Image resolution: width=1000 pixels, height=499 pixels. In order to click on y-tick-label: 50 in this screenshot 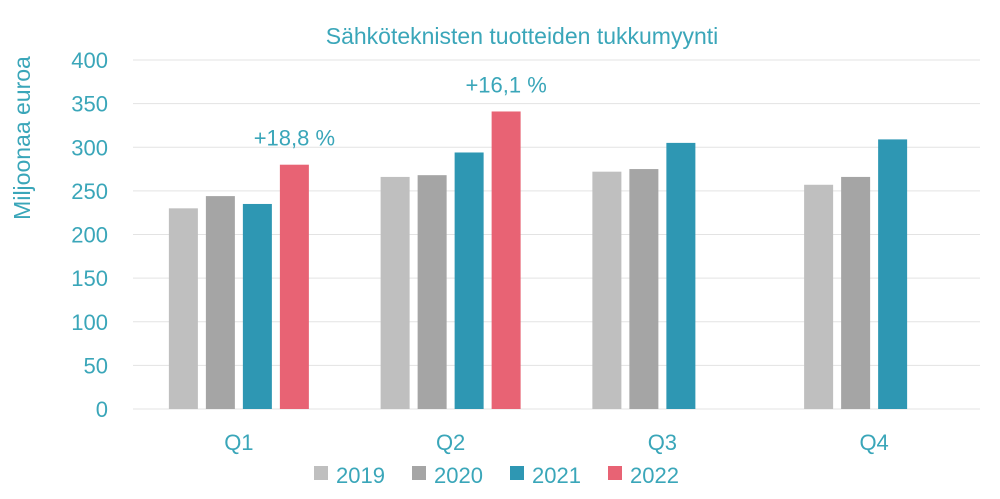, I will do `click(96, 365)`.